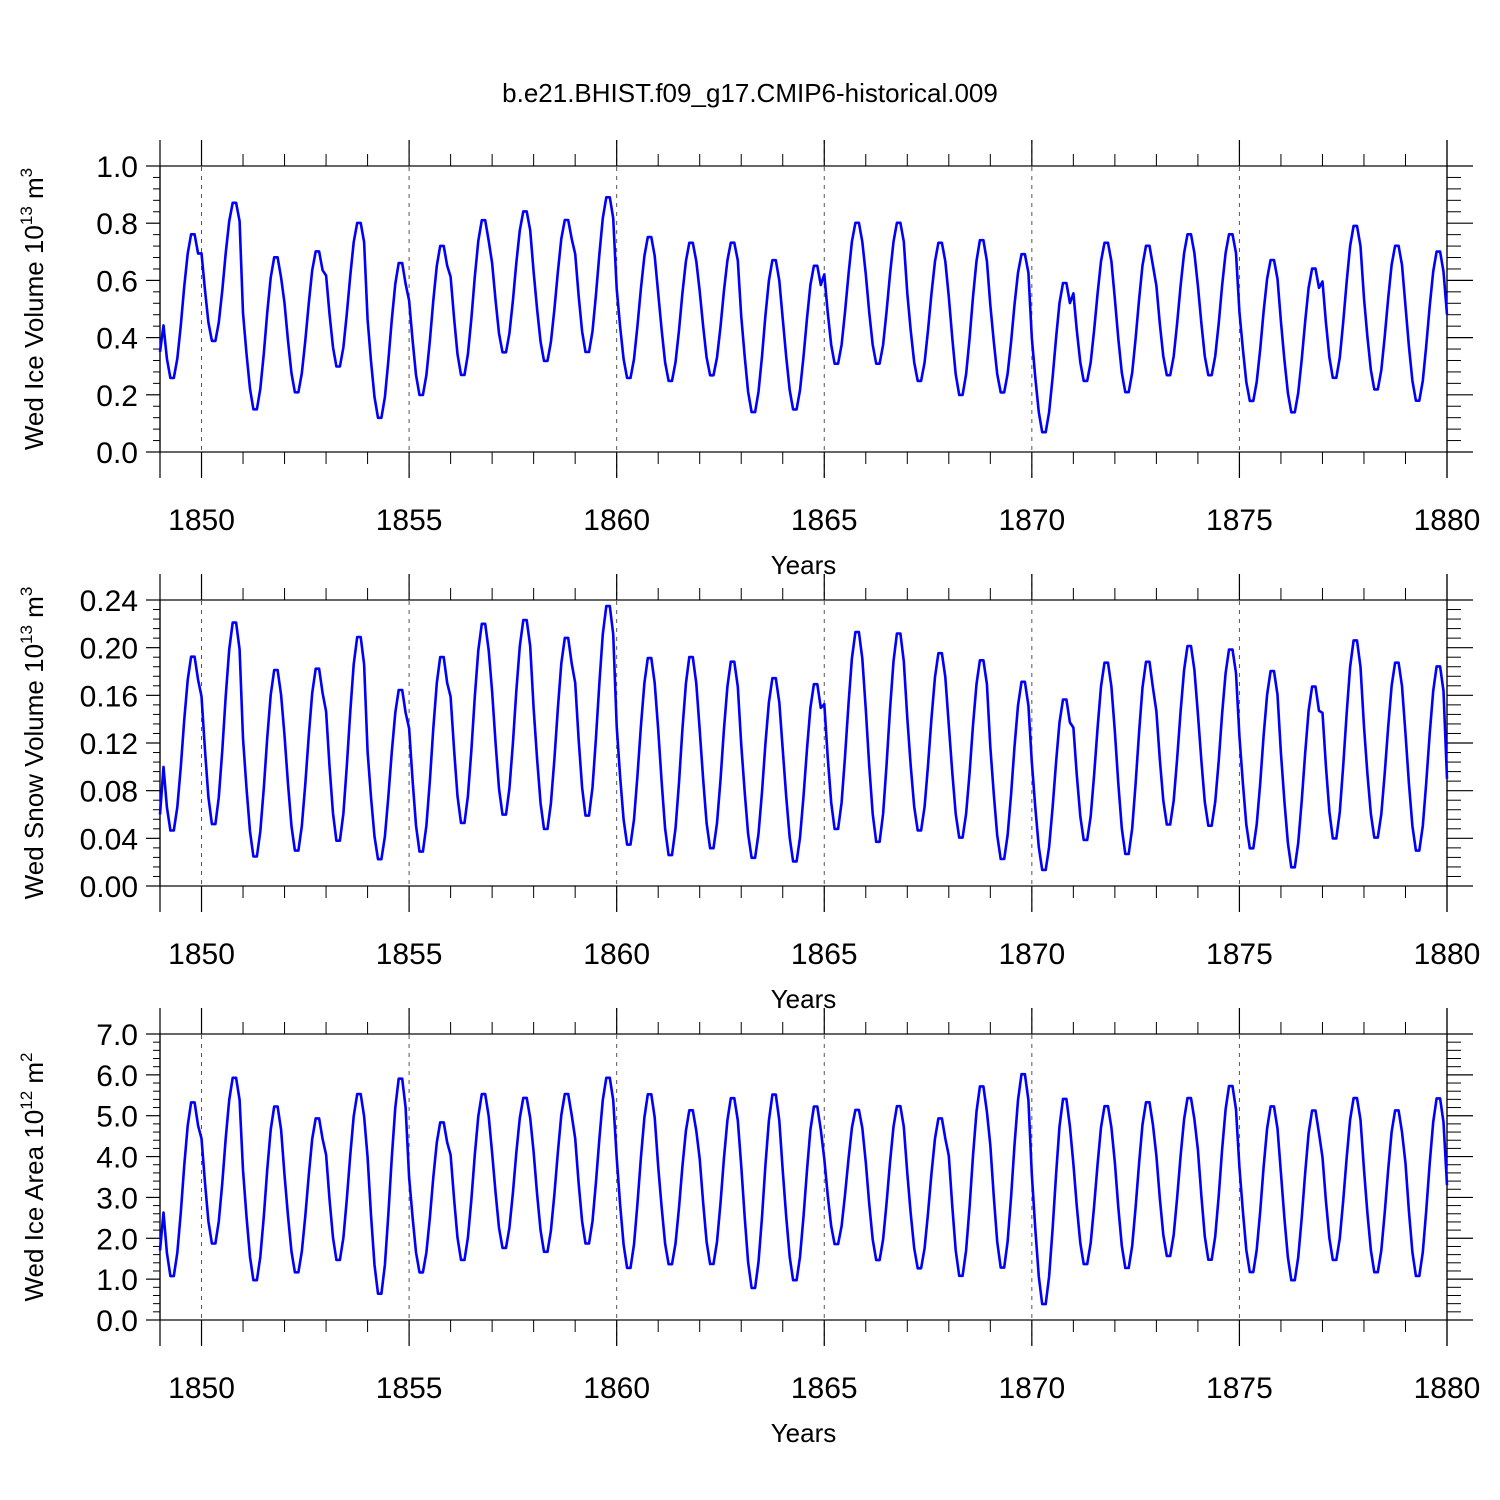  Describe the element at coordinates (109, 792) in the screenshot. I see `y-tick-label: 0.08` at that location.